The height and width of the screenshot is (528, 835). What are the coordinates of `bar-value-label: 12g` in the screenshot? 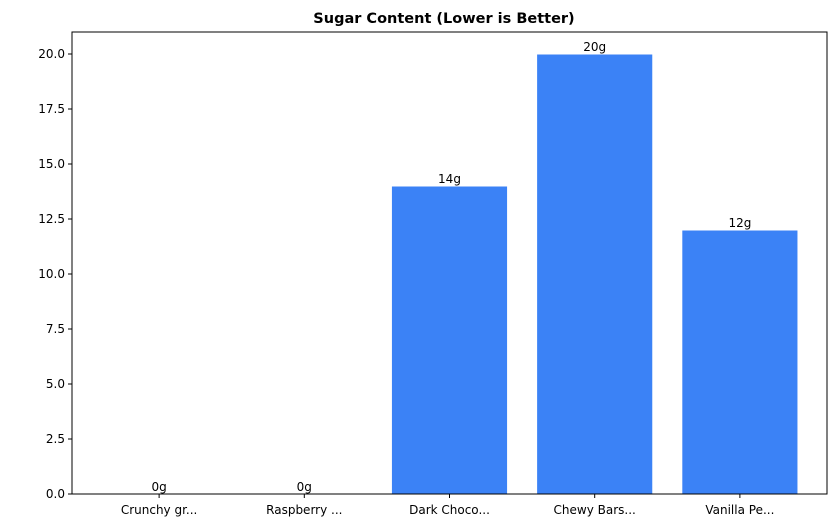 It's located at (739, 223).